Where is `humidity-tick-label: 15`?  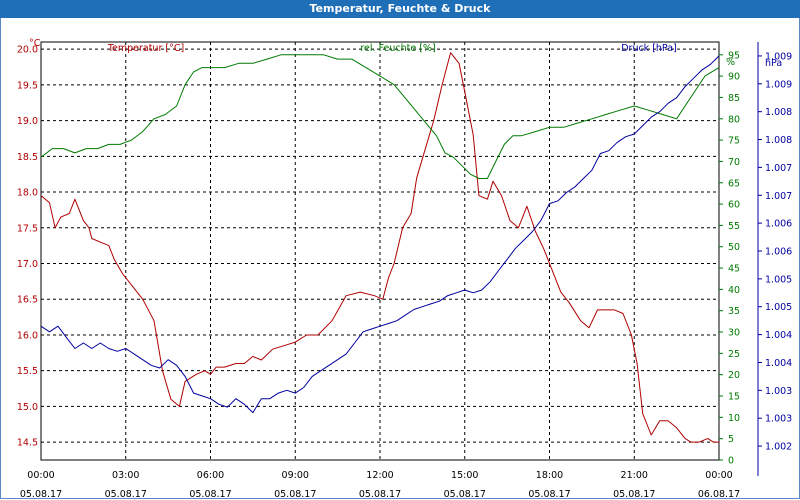
humidity-tick-label: 15 is located at coordinates (734, 397).